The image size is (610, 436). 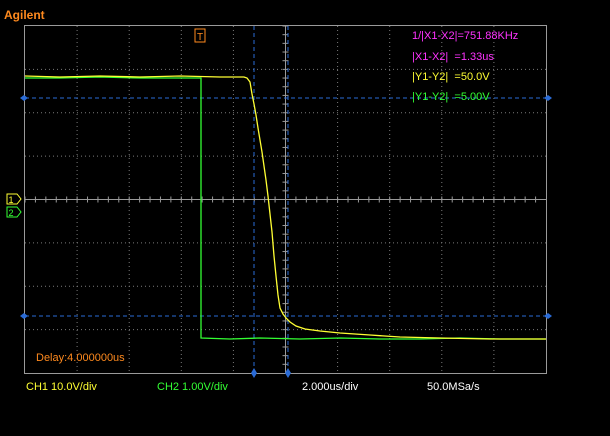 What do you see at coordinates (453, 387) in the screenshot?
I see `sample-rate-readout: 50.0MSa/s` at bounding box center [453, 387].